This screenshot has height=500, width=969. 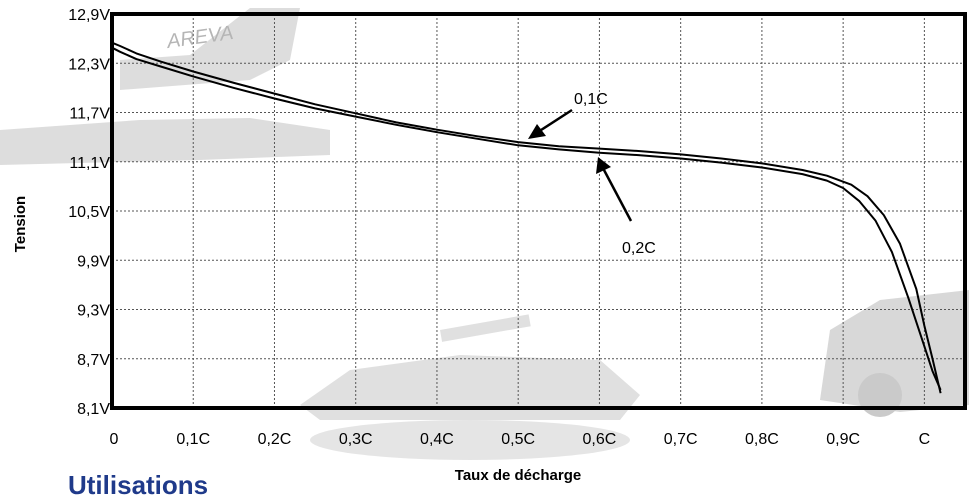 I want to click on x-tick-label: 0,2C, so click(x=275, y=439).